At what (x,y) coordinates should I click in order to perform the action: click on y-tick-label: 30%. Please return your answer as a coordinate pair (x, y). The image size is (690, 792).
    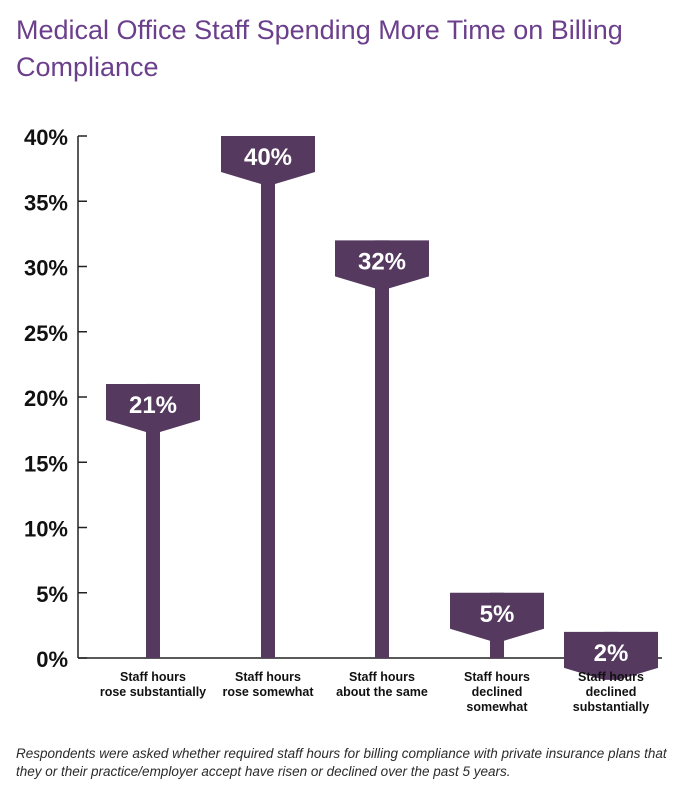
    Looking at the image, I should click on (46, 268).